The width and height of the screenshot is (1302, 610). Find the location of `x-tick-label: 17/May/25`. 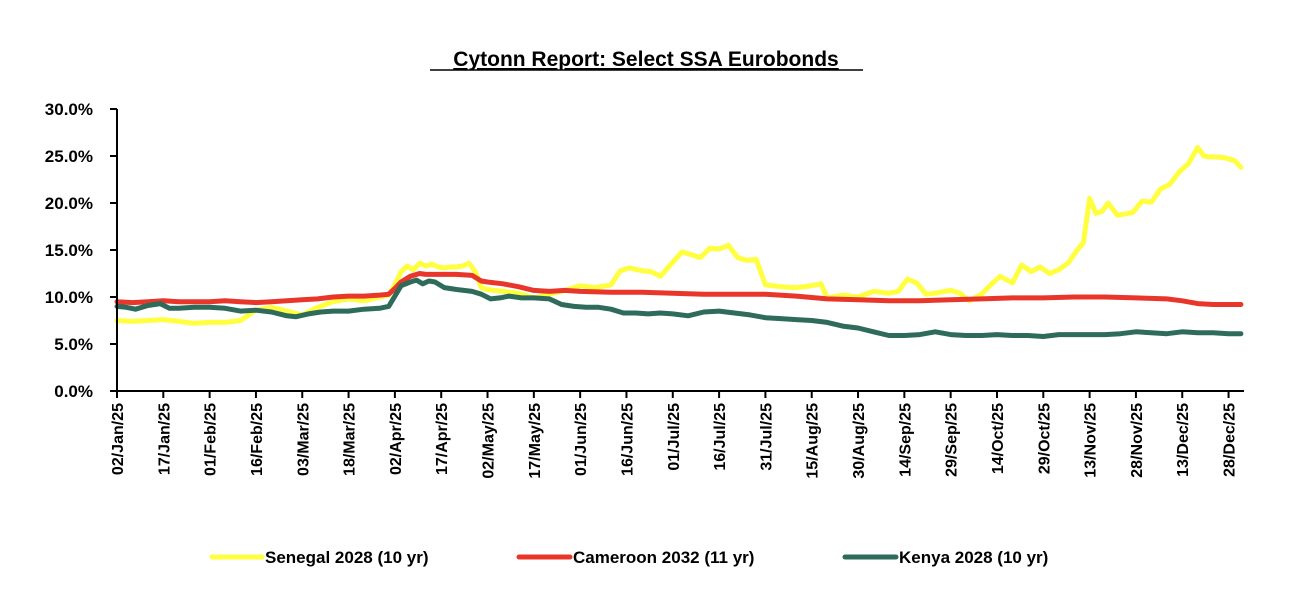

x-tick-label: 17/May/25 is located at coordinates (535, 441).